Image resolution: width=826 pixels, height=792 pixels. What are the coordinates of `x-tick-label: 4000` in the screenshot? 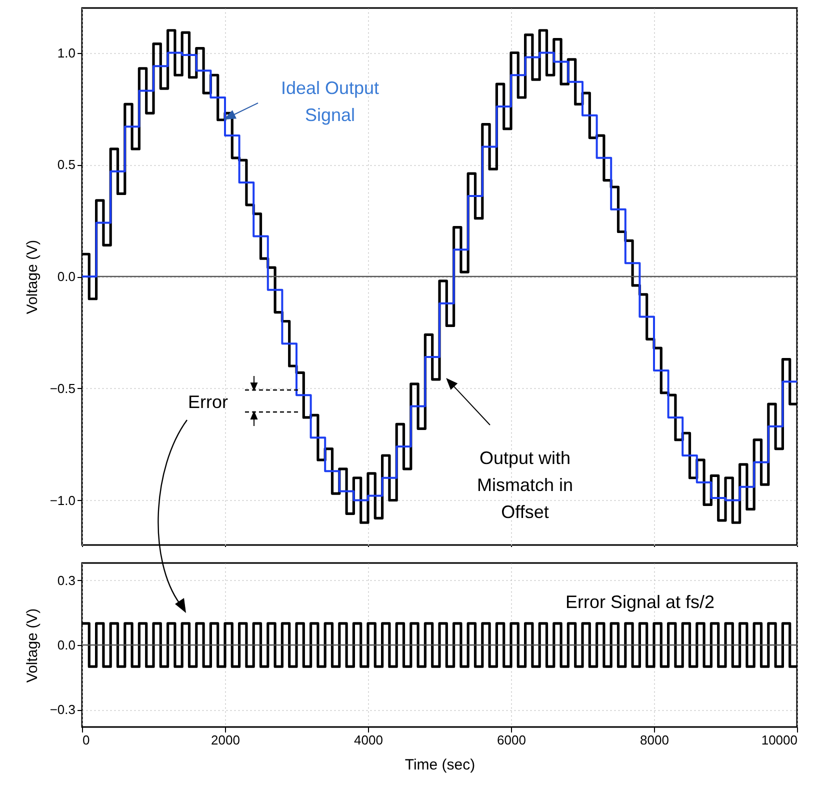 It's located at (368, 740).